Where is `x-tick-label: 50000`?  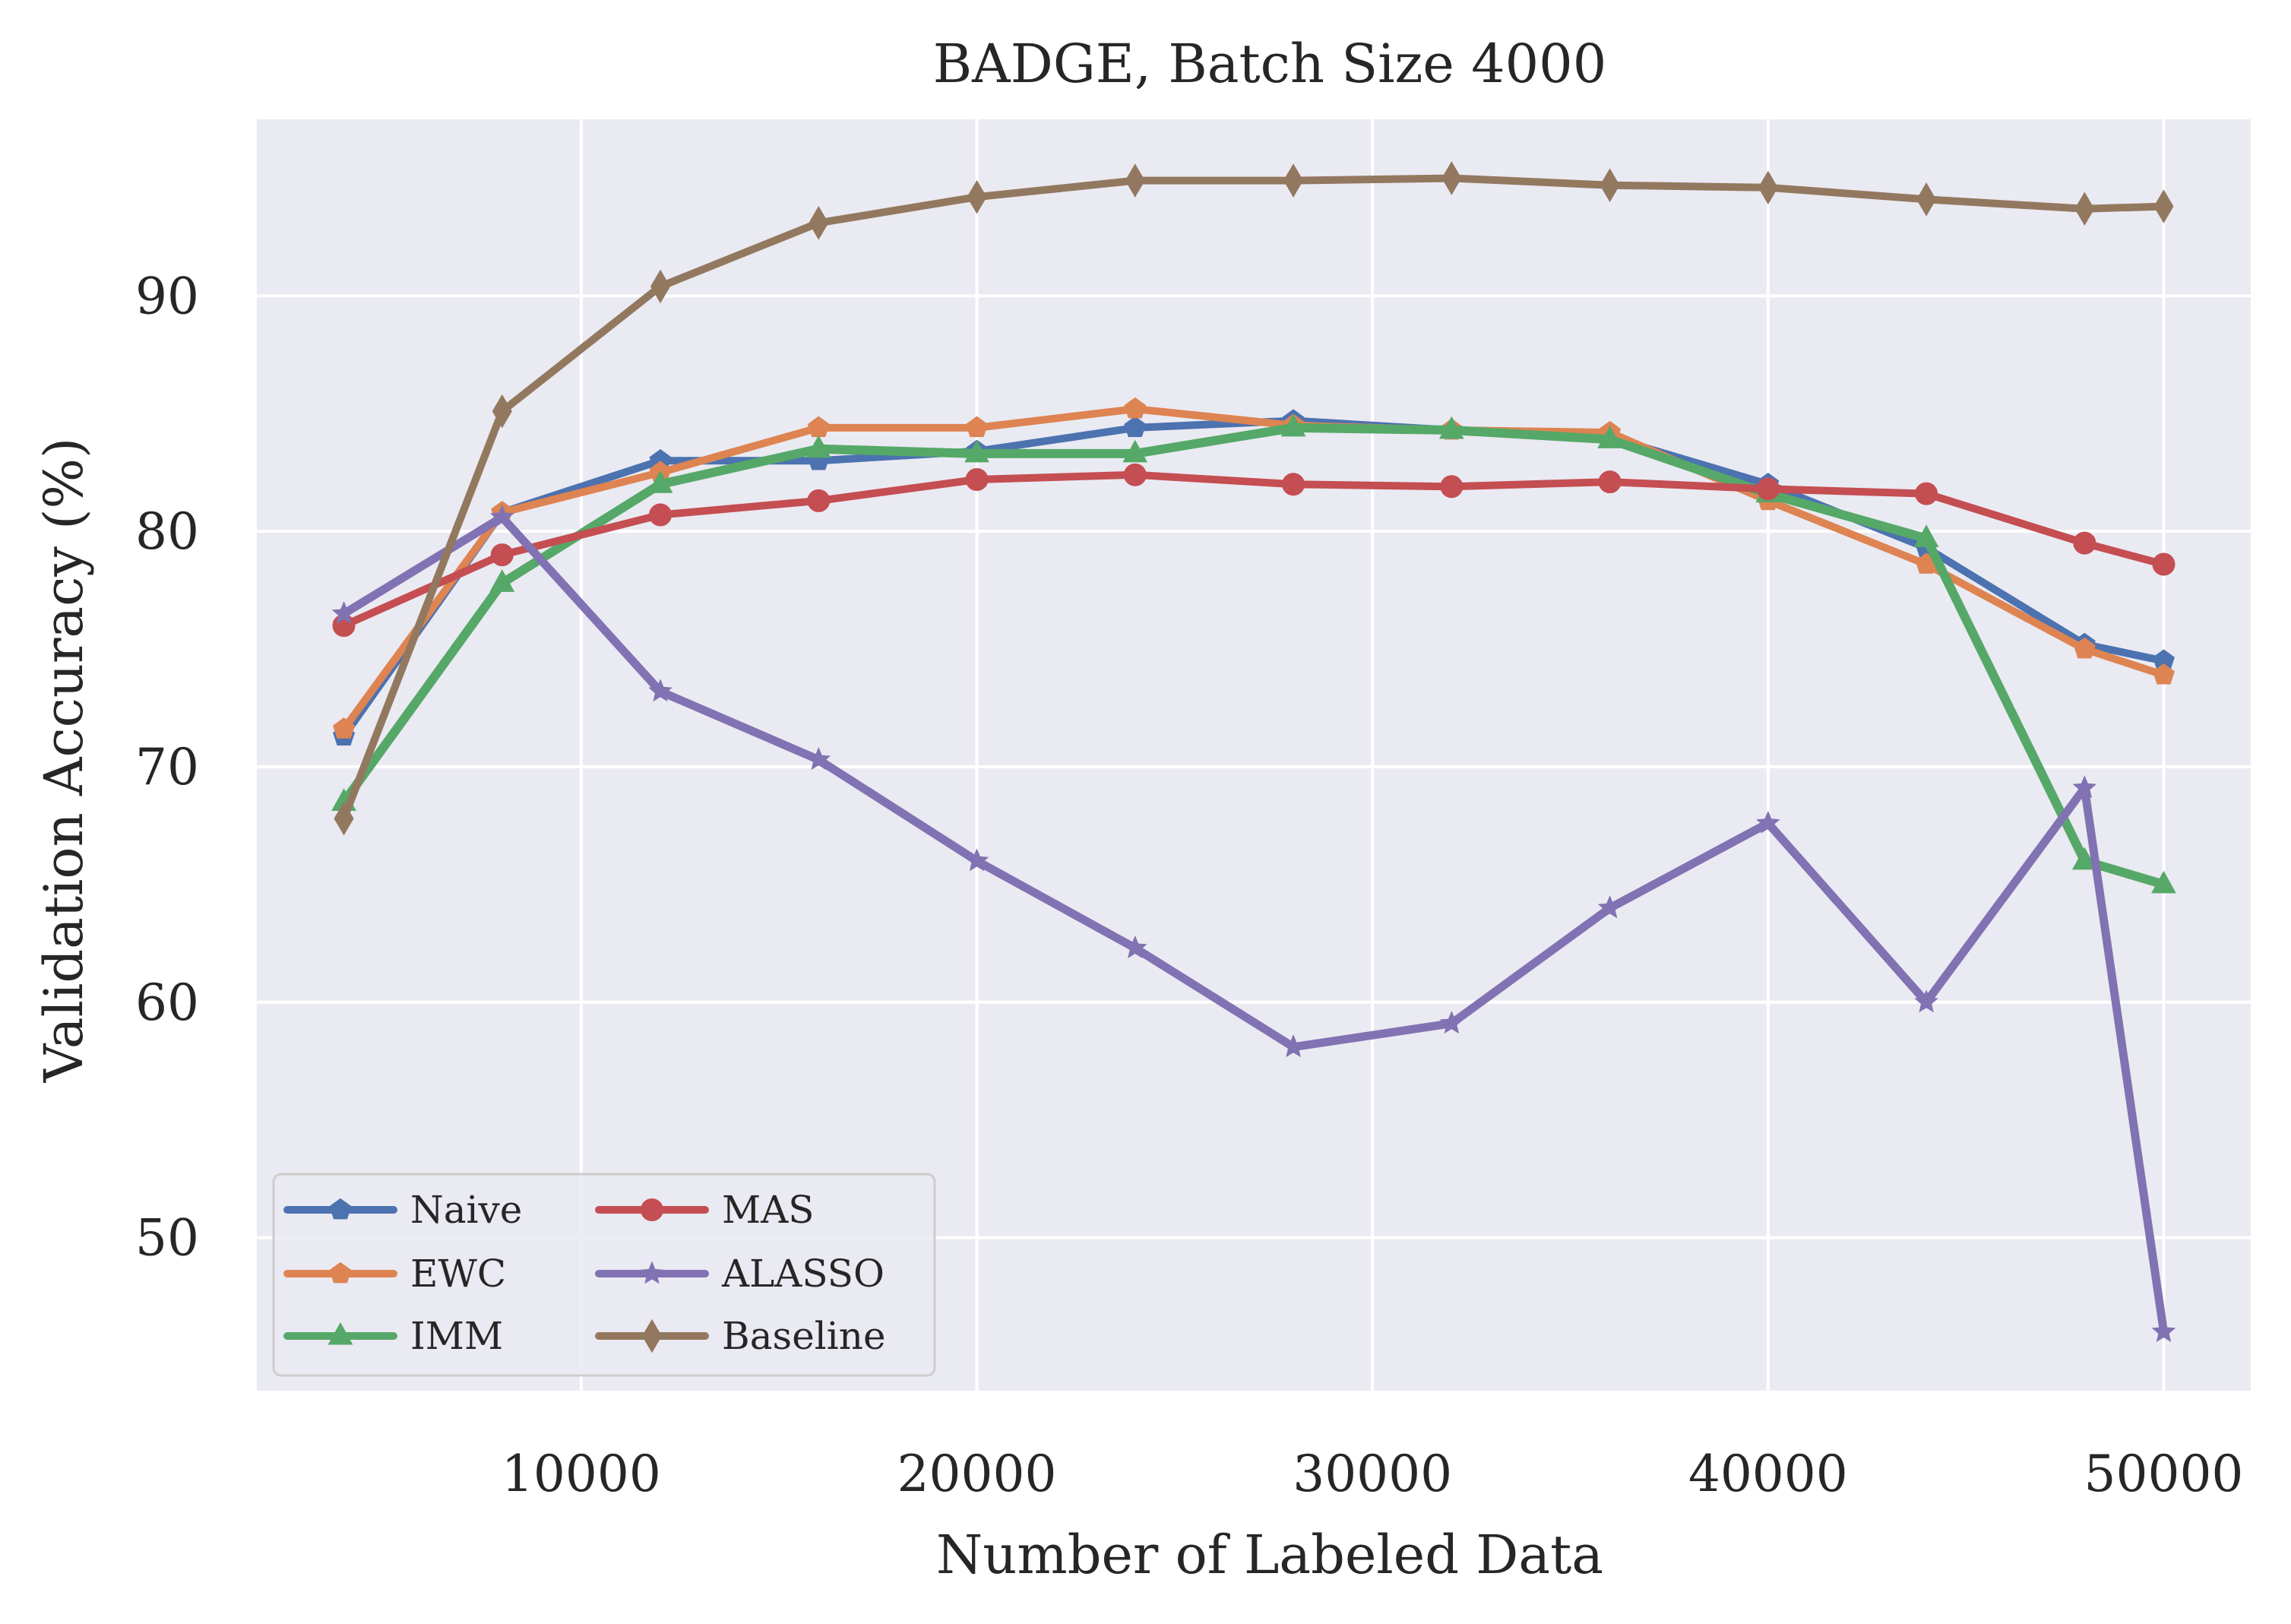
x-tick-label: 50000 is located at coordinates (2163, 1474).